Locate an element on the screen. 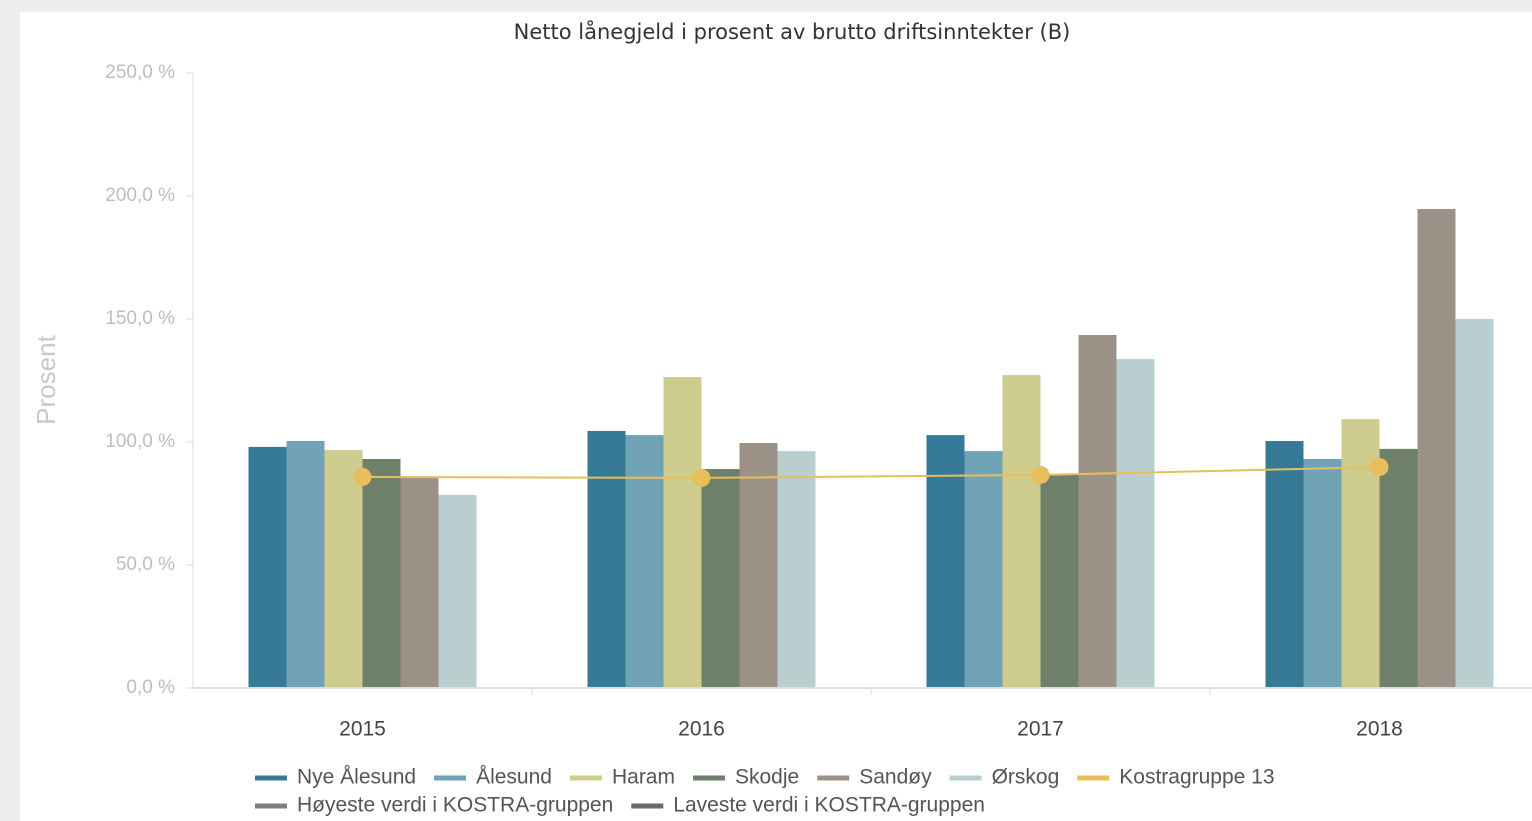 This screenshot has height=821, width=1532. legend-label: Kostragruppe 13 is located at coordinates (1196, 777).